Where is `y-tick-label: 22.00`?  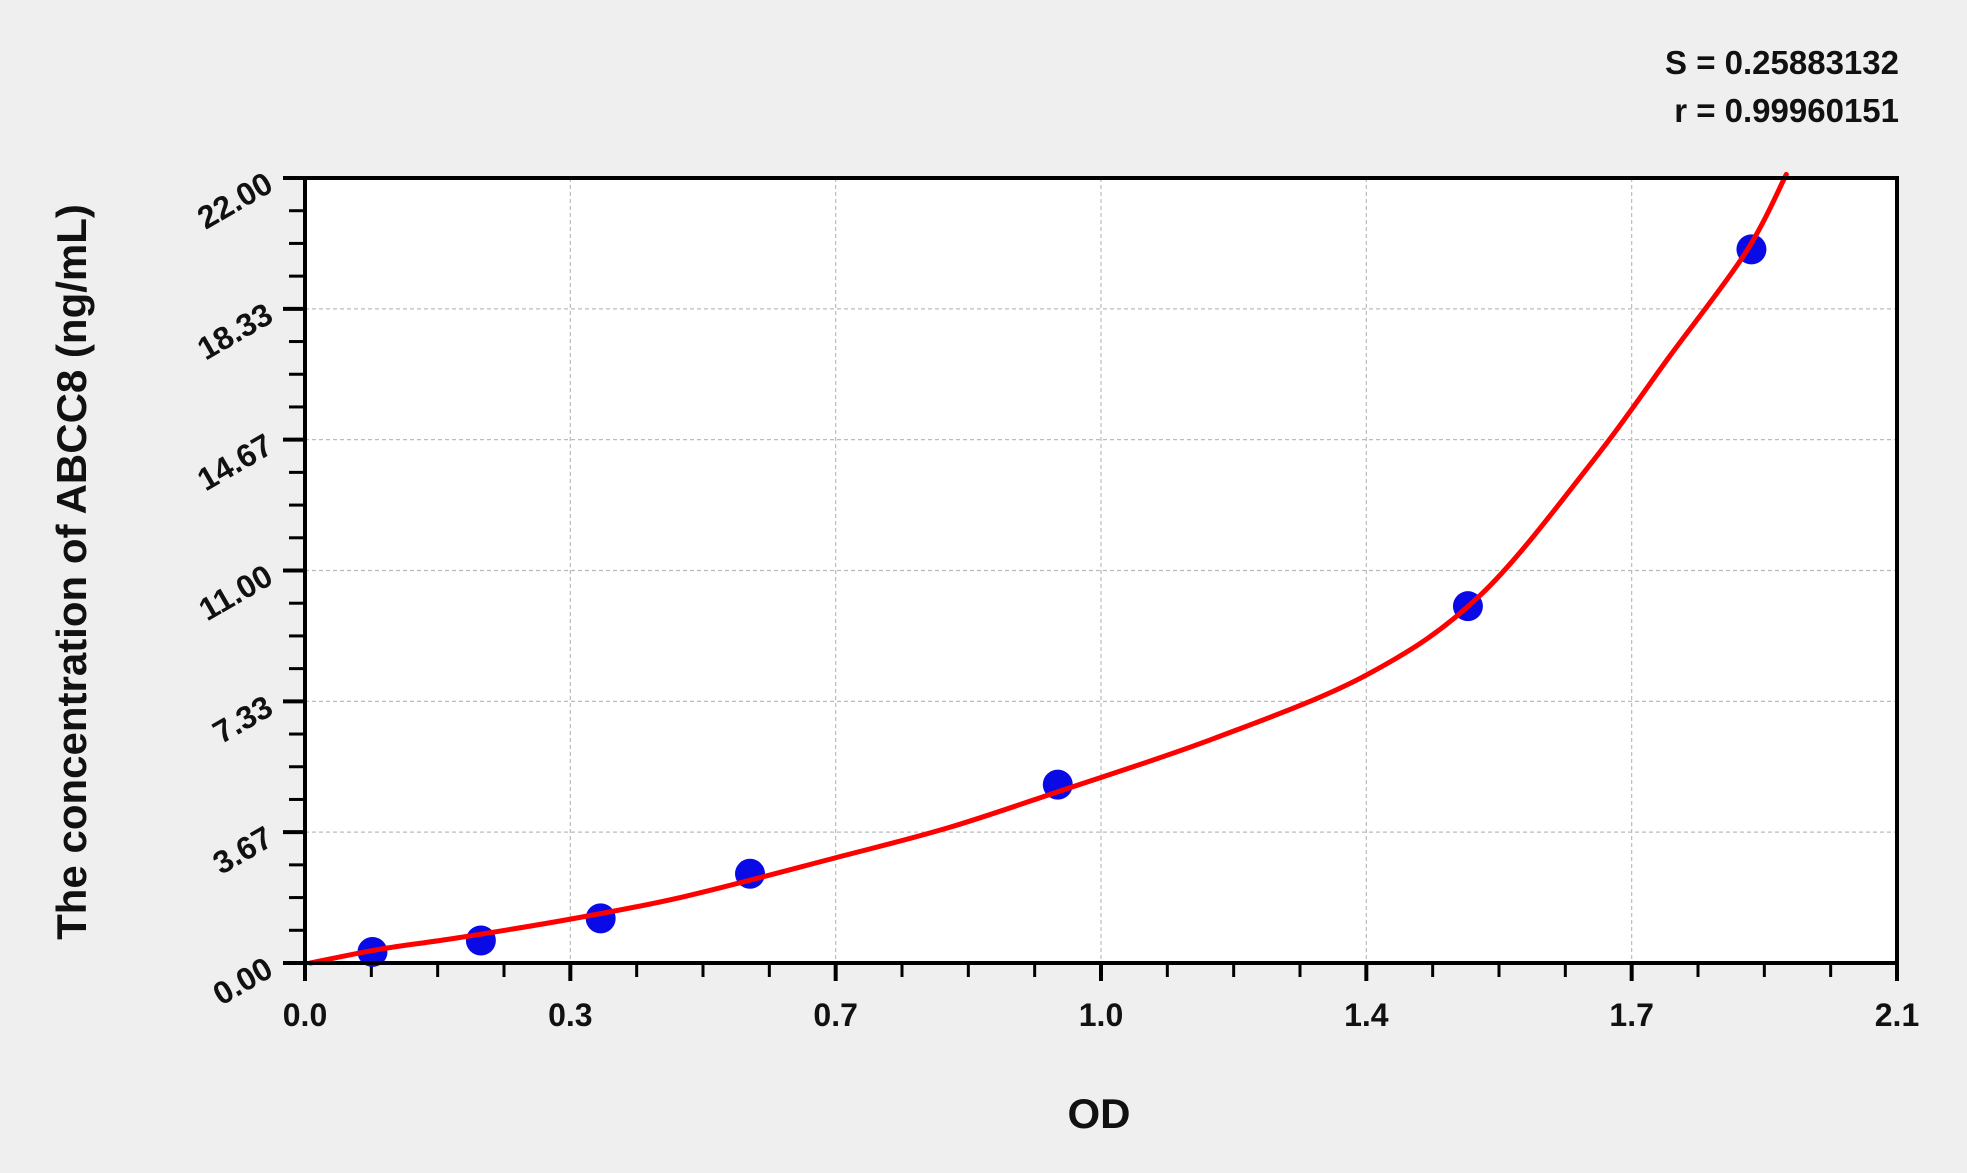
y-tick-label: 22.00 is located at coordinates (234, 200).